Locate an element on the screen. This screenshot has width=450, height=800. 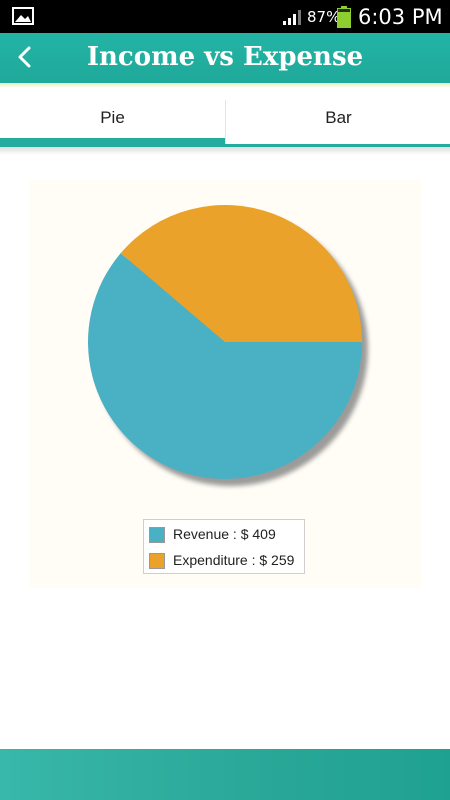
page-title: Income vs Expense is located at coordinates (225, 57).